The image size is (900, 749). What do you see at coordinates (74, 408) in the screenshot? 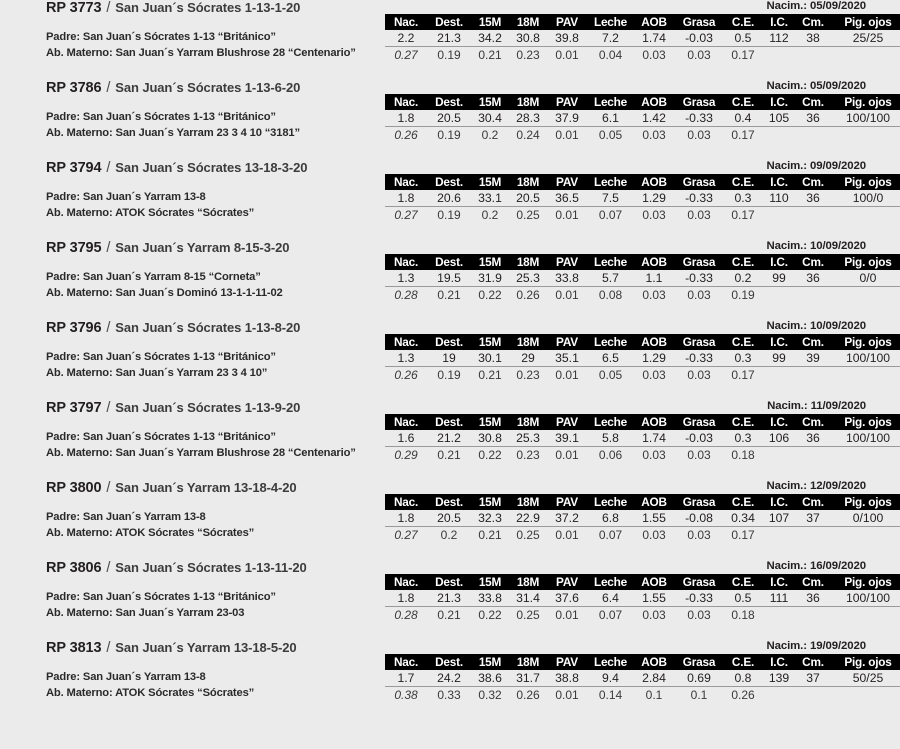
I see `animal-rp-code: RP 3797` at bounding box center [74, 408].